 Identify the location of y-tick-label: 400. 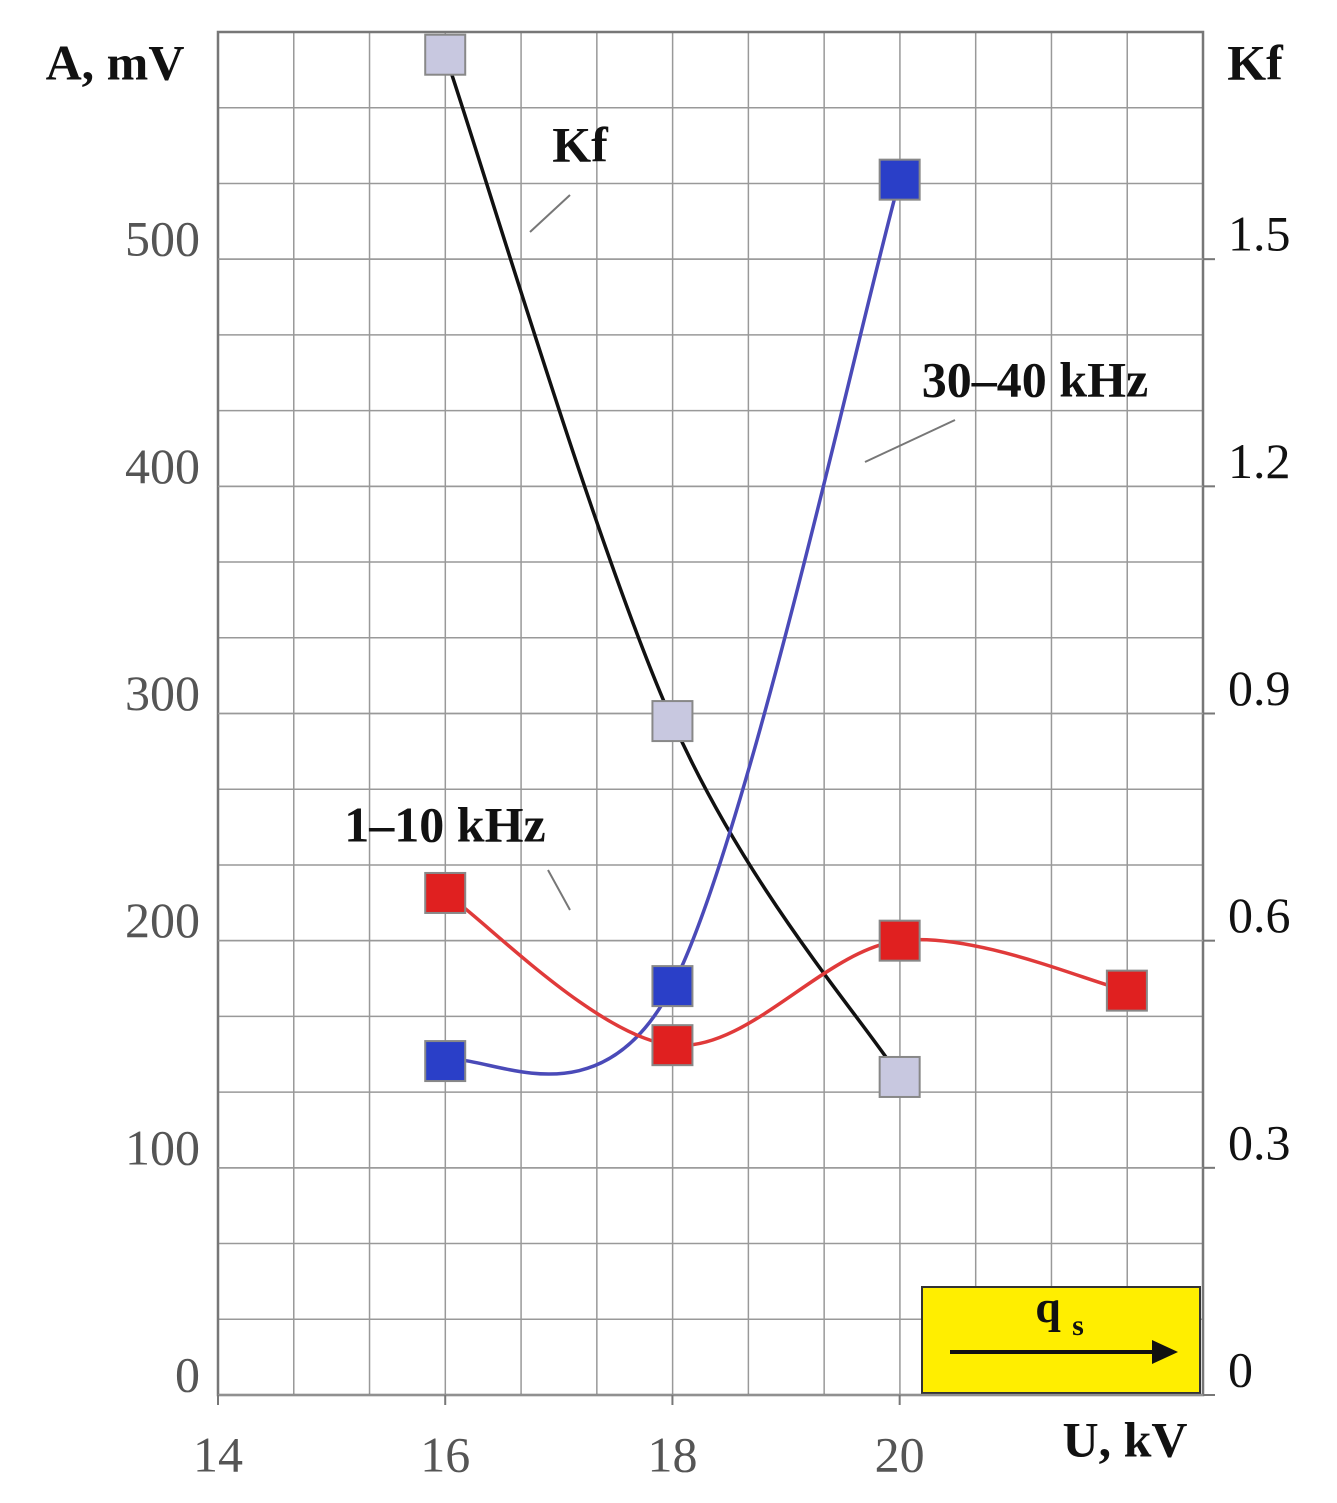
(162, 466).